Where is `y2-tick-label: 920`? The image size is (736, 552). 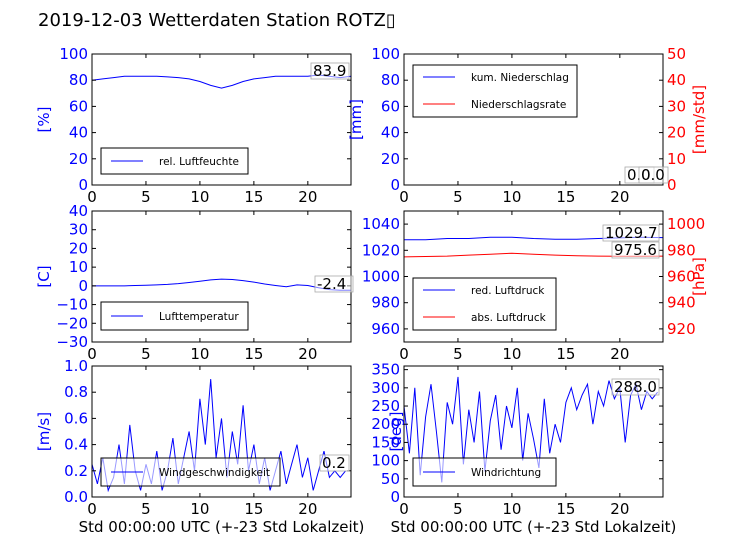
y2-tick-label: 920 is located at coordinates (681, 329).